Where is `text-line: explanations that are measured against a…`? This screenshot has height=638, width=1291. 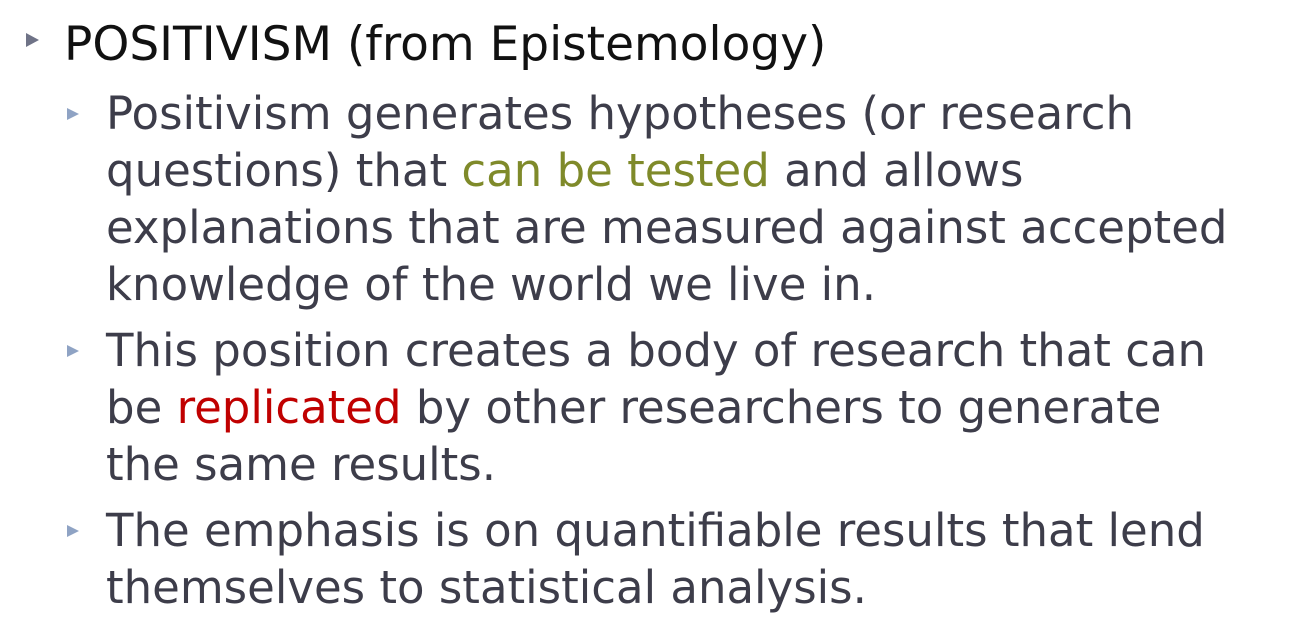
text-line: explanations that are measured against a… is located at coordinates (666, 227).